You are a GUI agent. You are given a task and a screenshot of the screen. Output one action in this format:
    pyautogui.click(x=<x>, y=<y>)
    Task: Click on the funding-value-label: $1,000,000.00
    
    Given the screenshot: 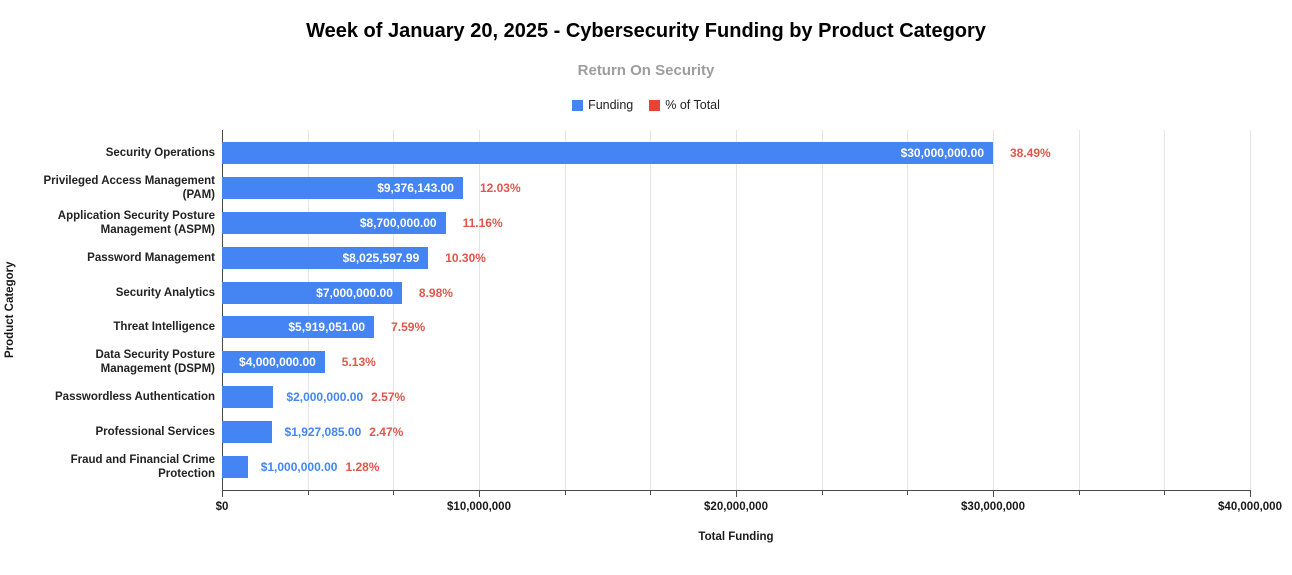 What is the action you would take?
    pyautogui.click(x=299, y=466)
    